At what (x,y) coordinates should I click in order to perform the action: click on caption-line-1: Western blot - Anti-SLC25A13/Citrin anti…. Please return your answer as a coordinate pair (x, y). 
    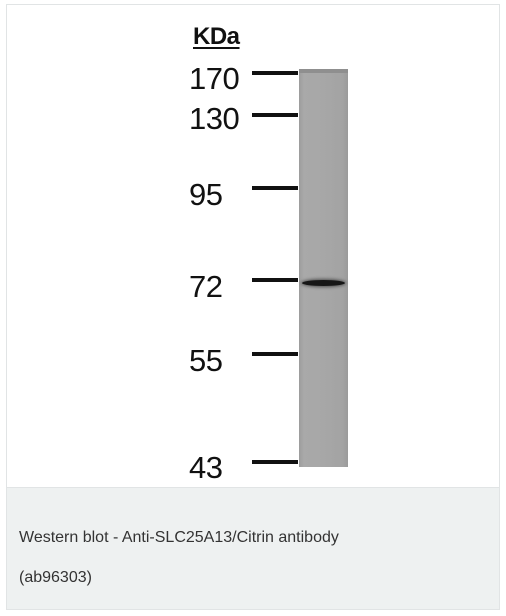
    Looking at the image, I should click on (179, 537).